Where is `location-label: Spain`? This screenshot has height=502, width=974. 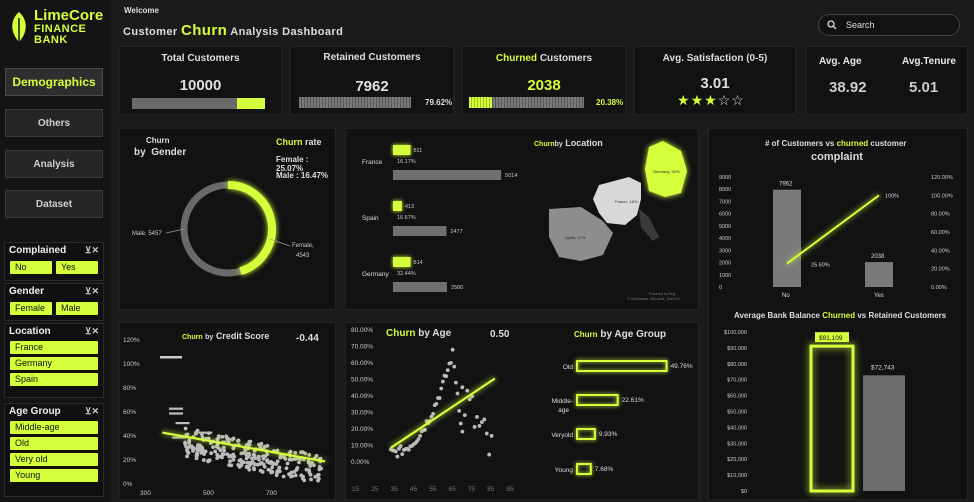 location-label: Spain is located at coordinates (370, 218).